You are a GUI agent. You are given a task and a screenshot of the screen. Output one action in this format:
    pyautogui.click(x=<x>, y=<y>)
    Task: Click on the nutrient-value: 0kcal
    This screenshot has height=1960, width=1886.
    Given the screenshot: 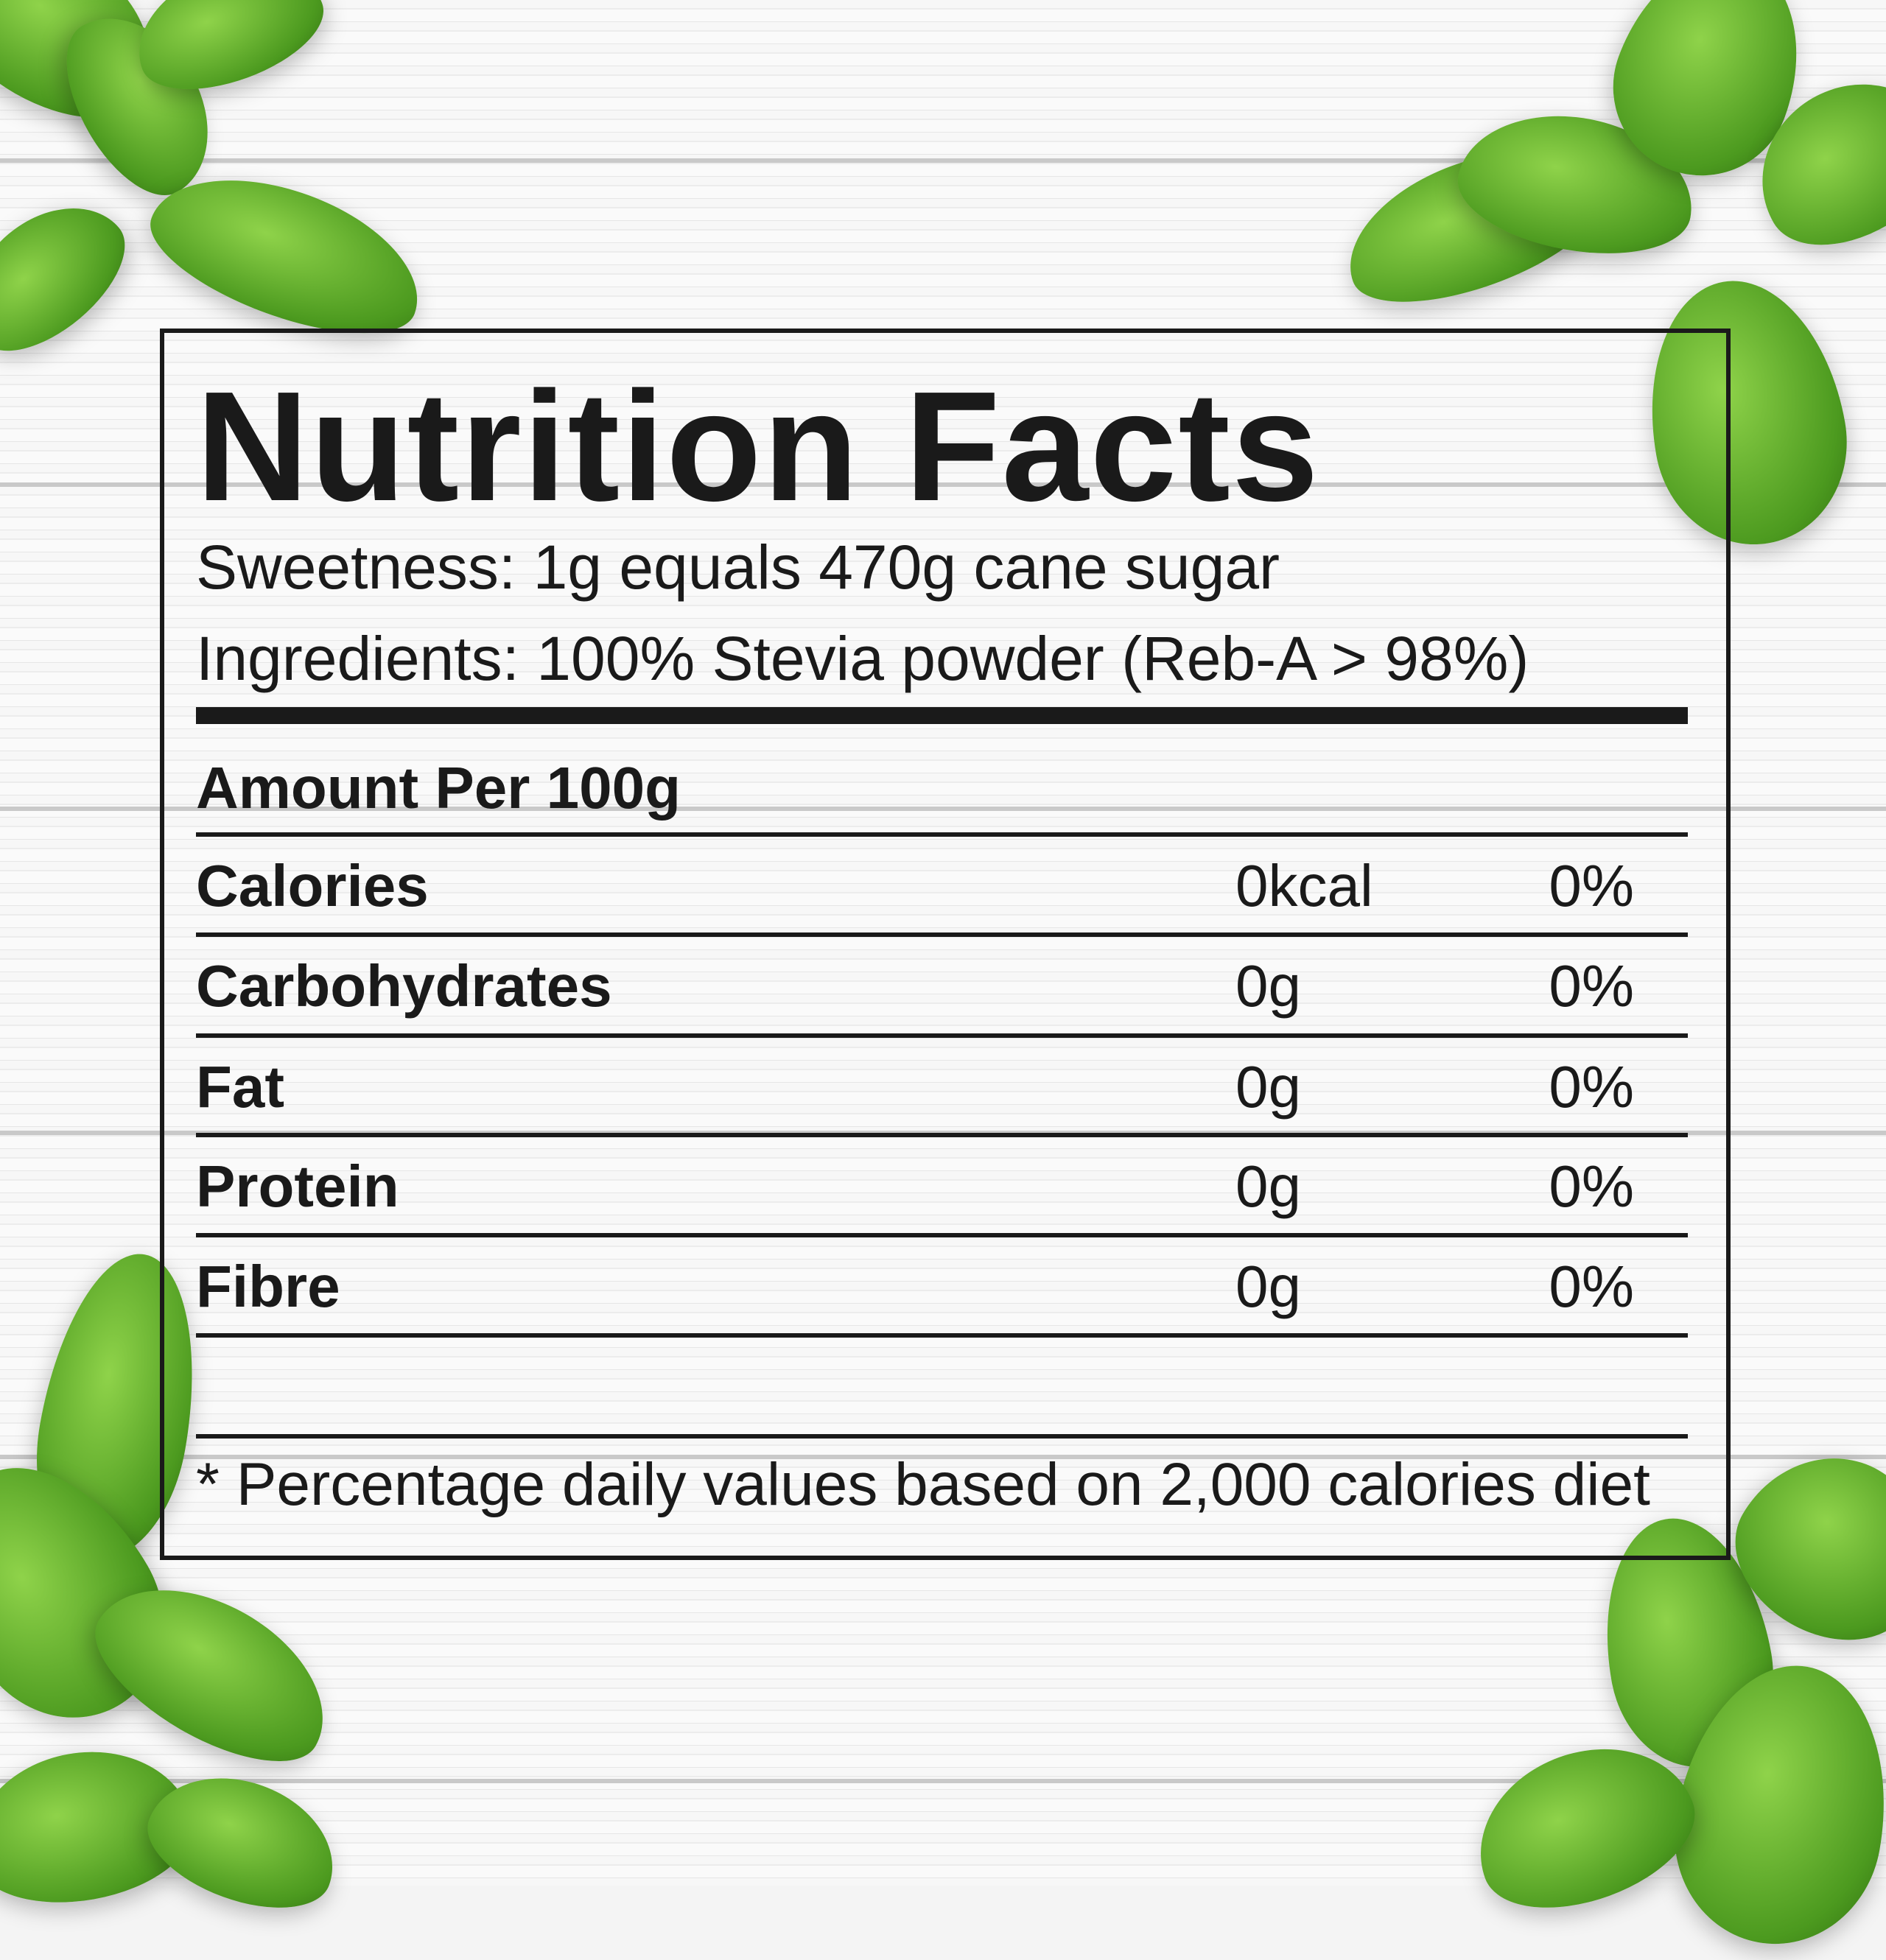 What is the action you would take?
    pyautogui.click(x=1304, y=885)
    